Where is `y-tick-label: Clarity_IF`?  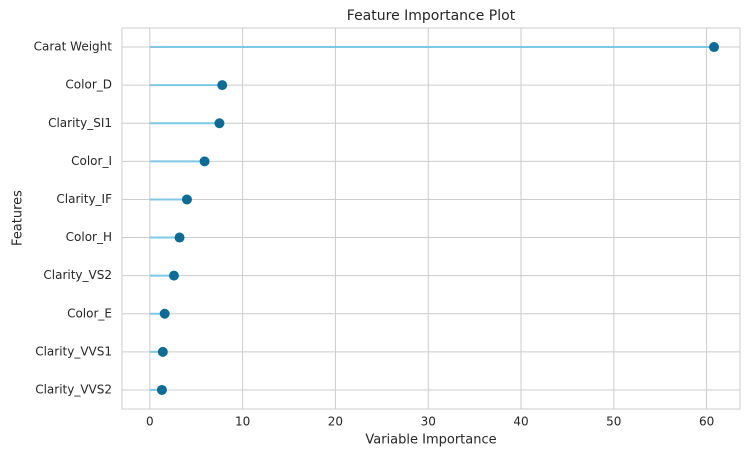 y-tick-label: Clarity_IF is located at coordinates (84, 199).